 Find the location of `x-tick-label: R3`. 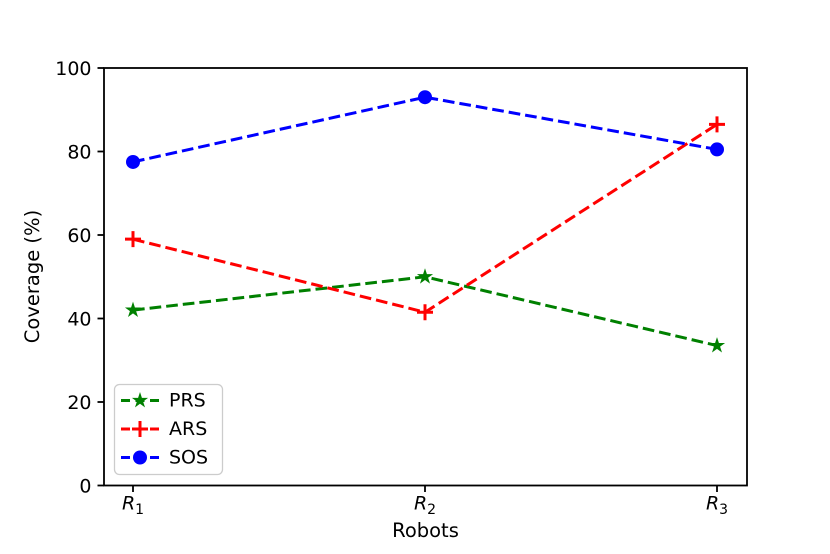

x-tick-label: R3 is located at coordinates (717, 506).